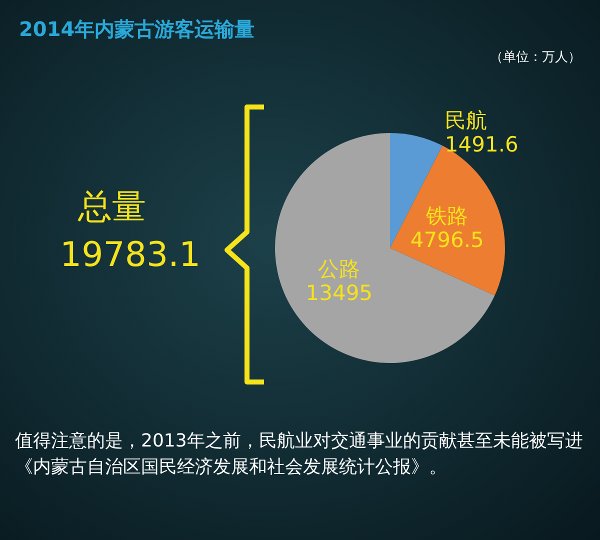 The image size is (600, 540). Describe the element at coordinates (111, 207) in the screenshot. I see `text: 总量` at that location.